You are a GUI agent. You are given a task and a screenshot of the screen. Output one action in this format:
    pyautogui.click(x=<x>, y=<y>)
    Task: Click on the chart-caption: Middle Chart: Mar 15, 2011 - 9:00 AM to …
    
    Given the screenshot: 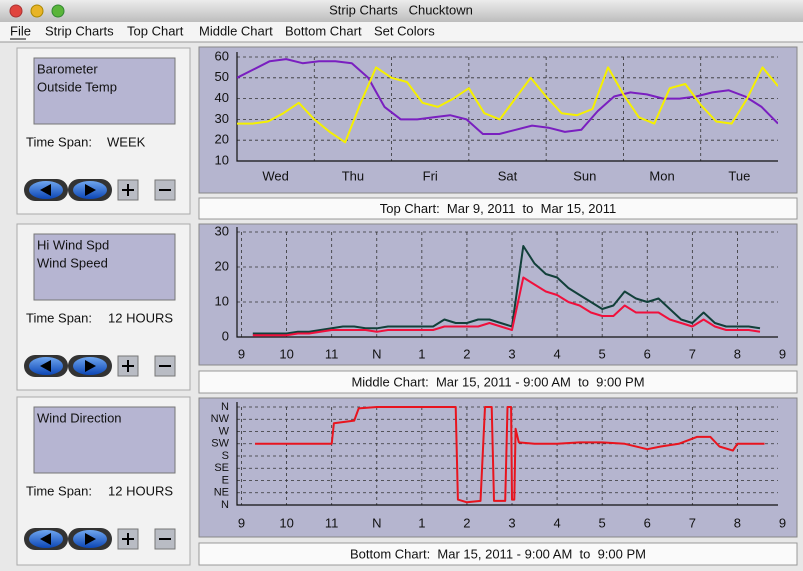 What is the action you would take?
    pyautogui.click(x=497, y=381)
    